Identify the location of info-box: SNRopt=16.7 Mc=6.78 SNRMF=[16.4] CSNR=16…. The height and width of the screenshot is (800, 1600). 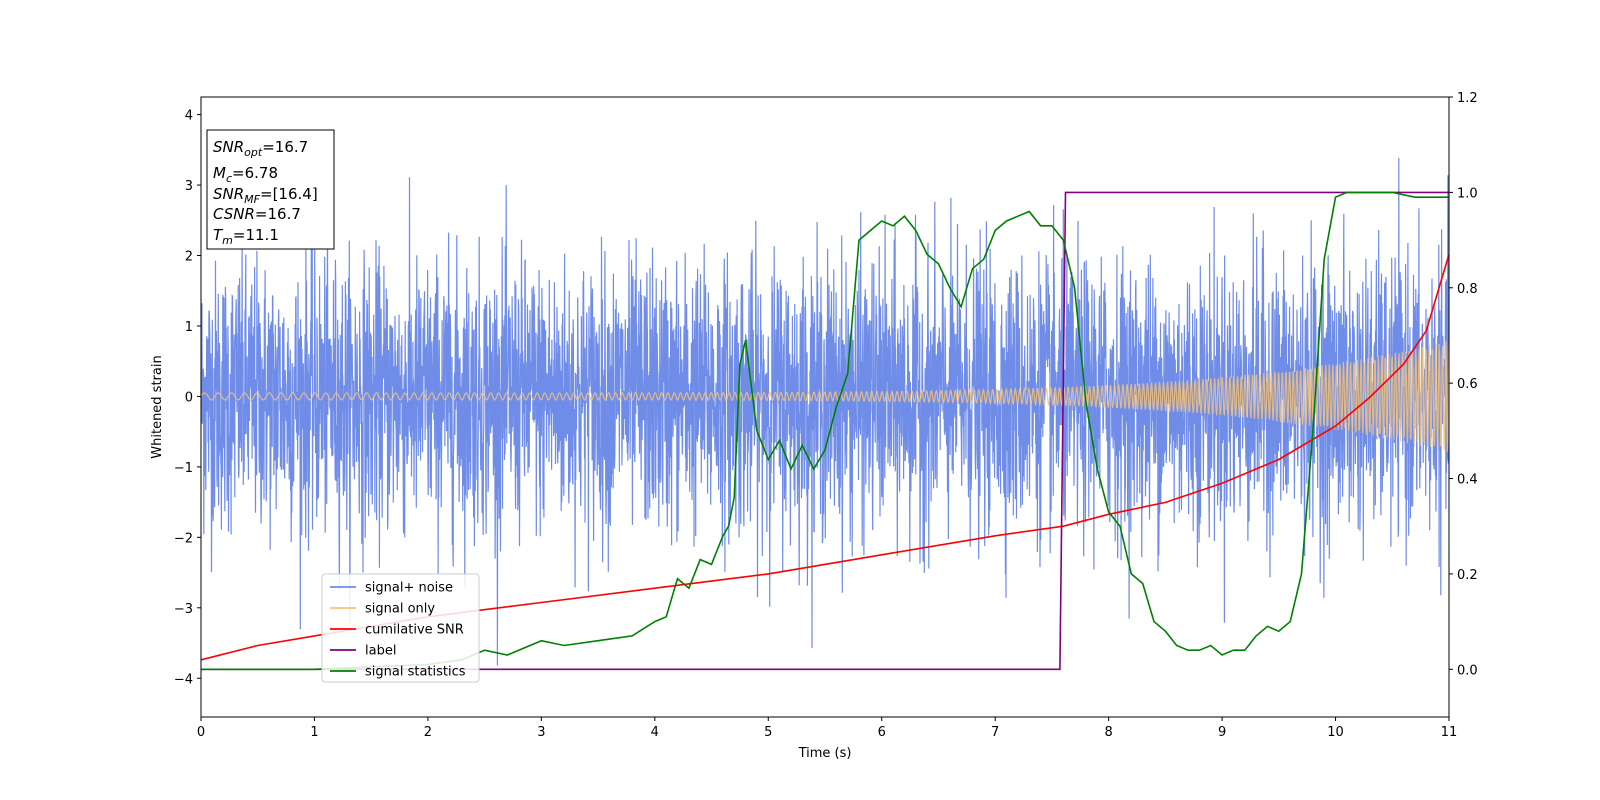
(270, 189).